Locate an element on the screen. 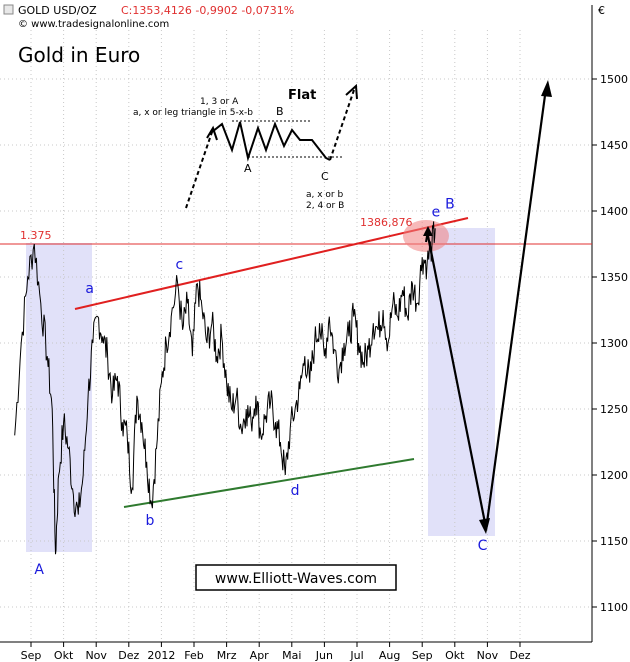  projection-arrows is located at coordinates (487, 307).